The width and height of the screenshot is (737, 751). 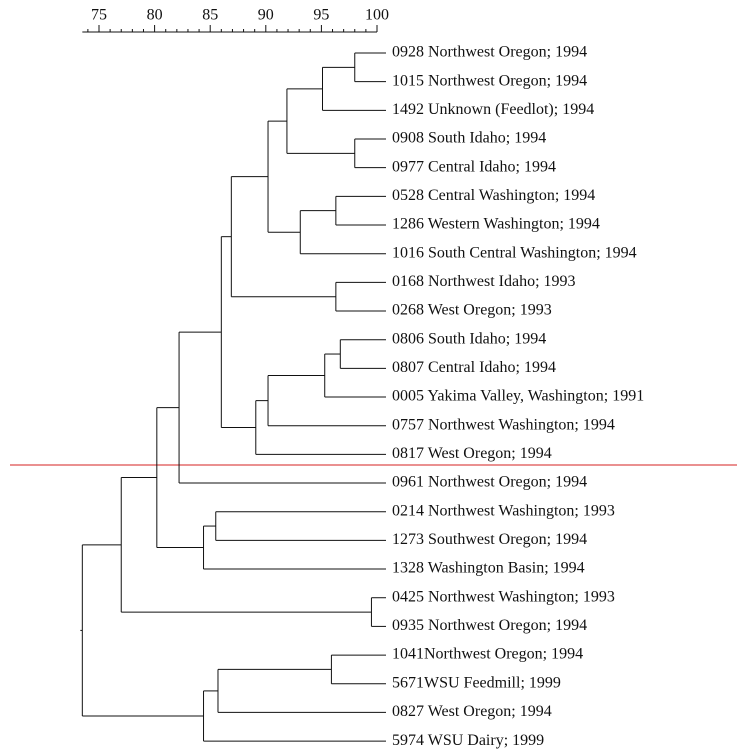 What do you see at coordinates (99, 15) in the screenshot?
I see `tick-label: 75` at bounding box center [99, 15].